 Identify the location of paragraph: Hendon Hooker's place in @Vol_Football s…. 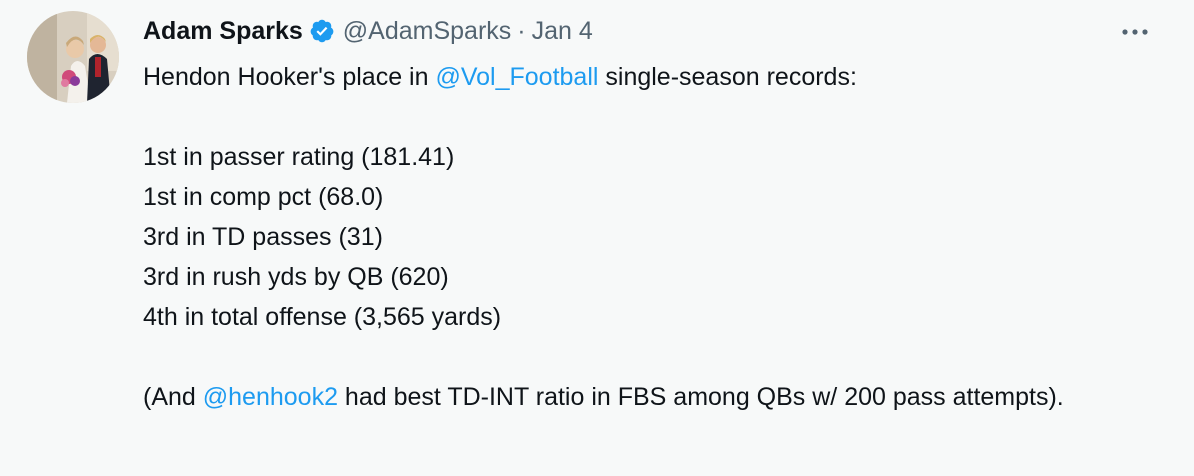
(630, 77).